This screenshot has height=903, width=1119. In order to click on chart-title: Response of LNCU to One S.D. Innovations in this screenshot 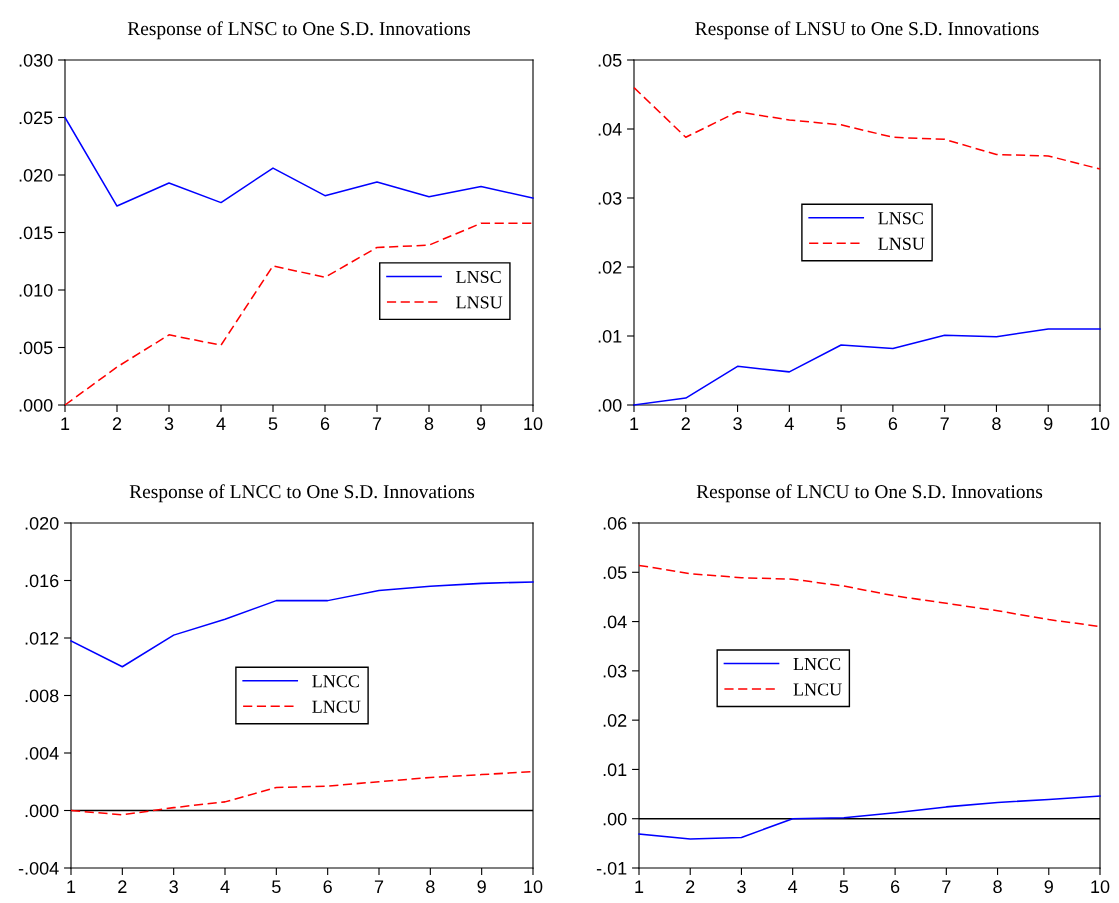, I will do `click(869, 493)`.